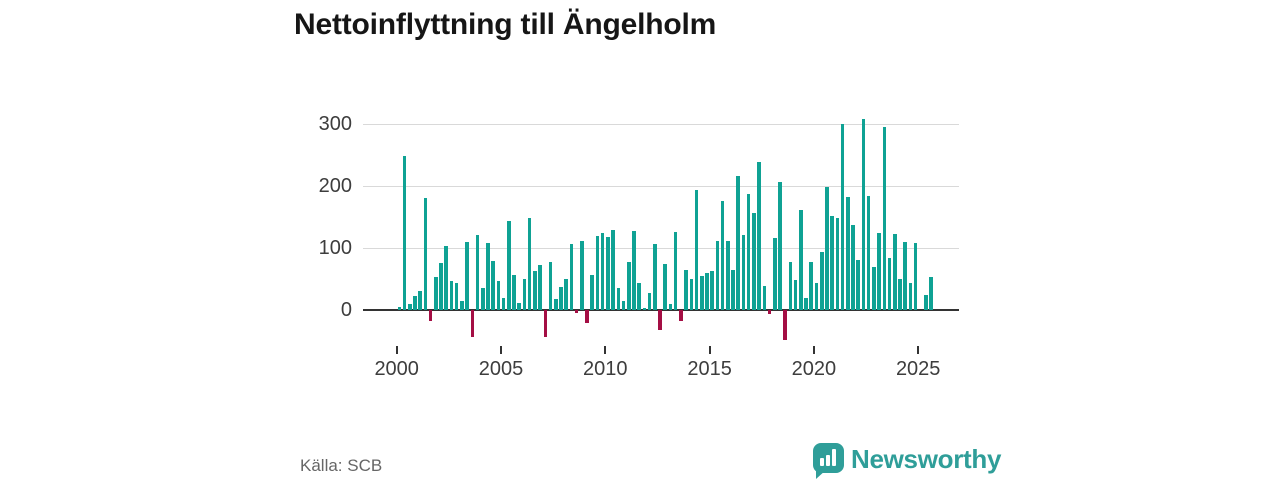 The width and height of the screenshot is (1280, 480). What do you see at coordinates (785, 325) in the screenshot?
I see `bar-2018-q3` at bounding box center [785, 325].